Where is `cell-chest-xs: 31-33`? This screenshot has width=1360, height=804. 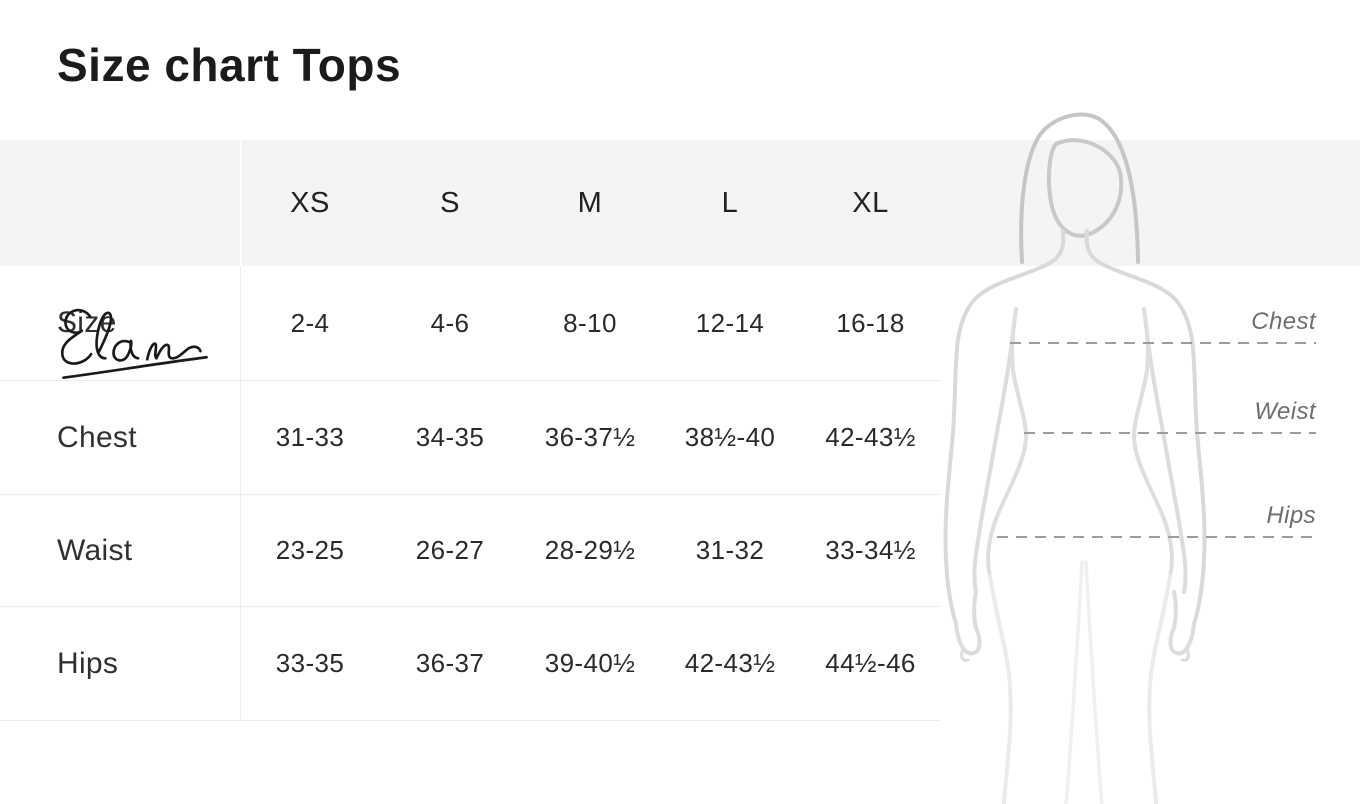
cell-chest-xs: 31-33 is located at coordinates (310, 437).